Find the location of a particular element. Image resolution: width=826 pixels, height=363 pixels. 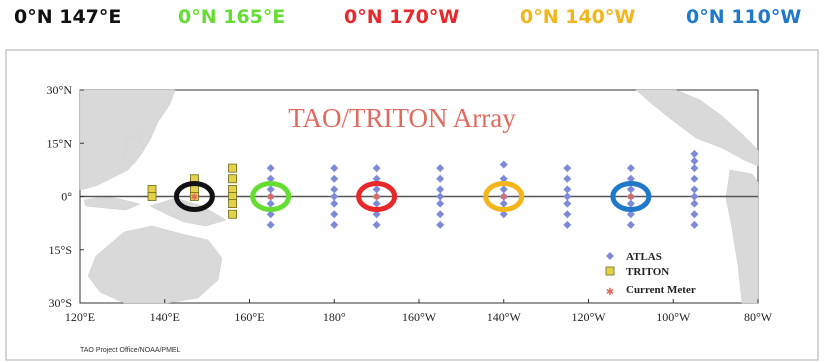

new-guinea is located at coordinates (188, 212).